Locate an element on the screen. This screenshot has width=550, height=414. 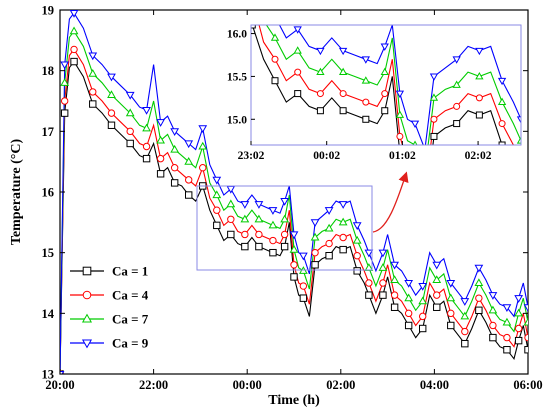
legend: Ca = 1 Ca = 4 Ca = 7 Ca = 9 is located at coordinates (116, 313).